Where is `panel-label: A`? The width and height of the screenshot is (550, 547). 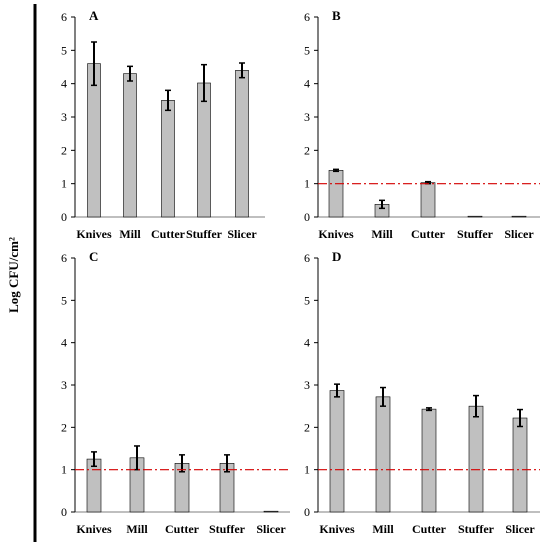 panel-label: A is located at coordinates (94, 15).